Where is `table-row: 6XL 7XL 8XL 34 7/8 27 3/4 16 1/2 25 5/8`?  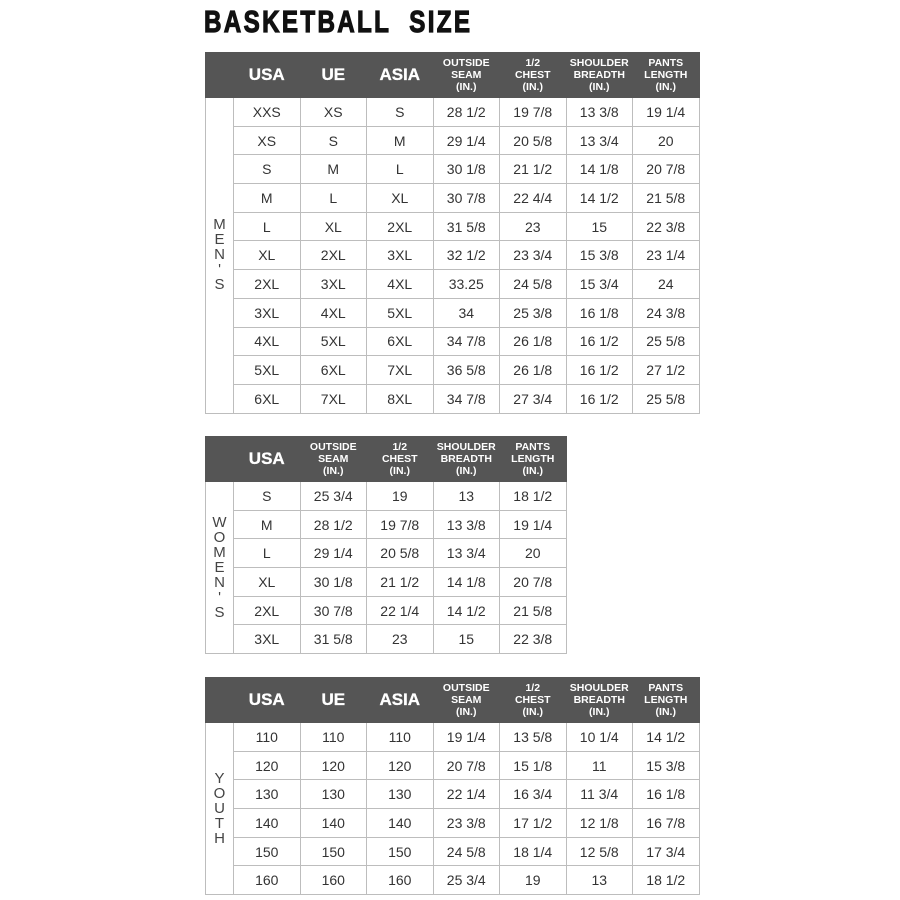 table-row: 6XL 7XL 8XL 34 7/8 27 3/4 16 1/2 25 5/8 is located at coordinates (453, 398).